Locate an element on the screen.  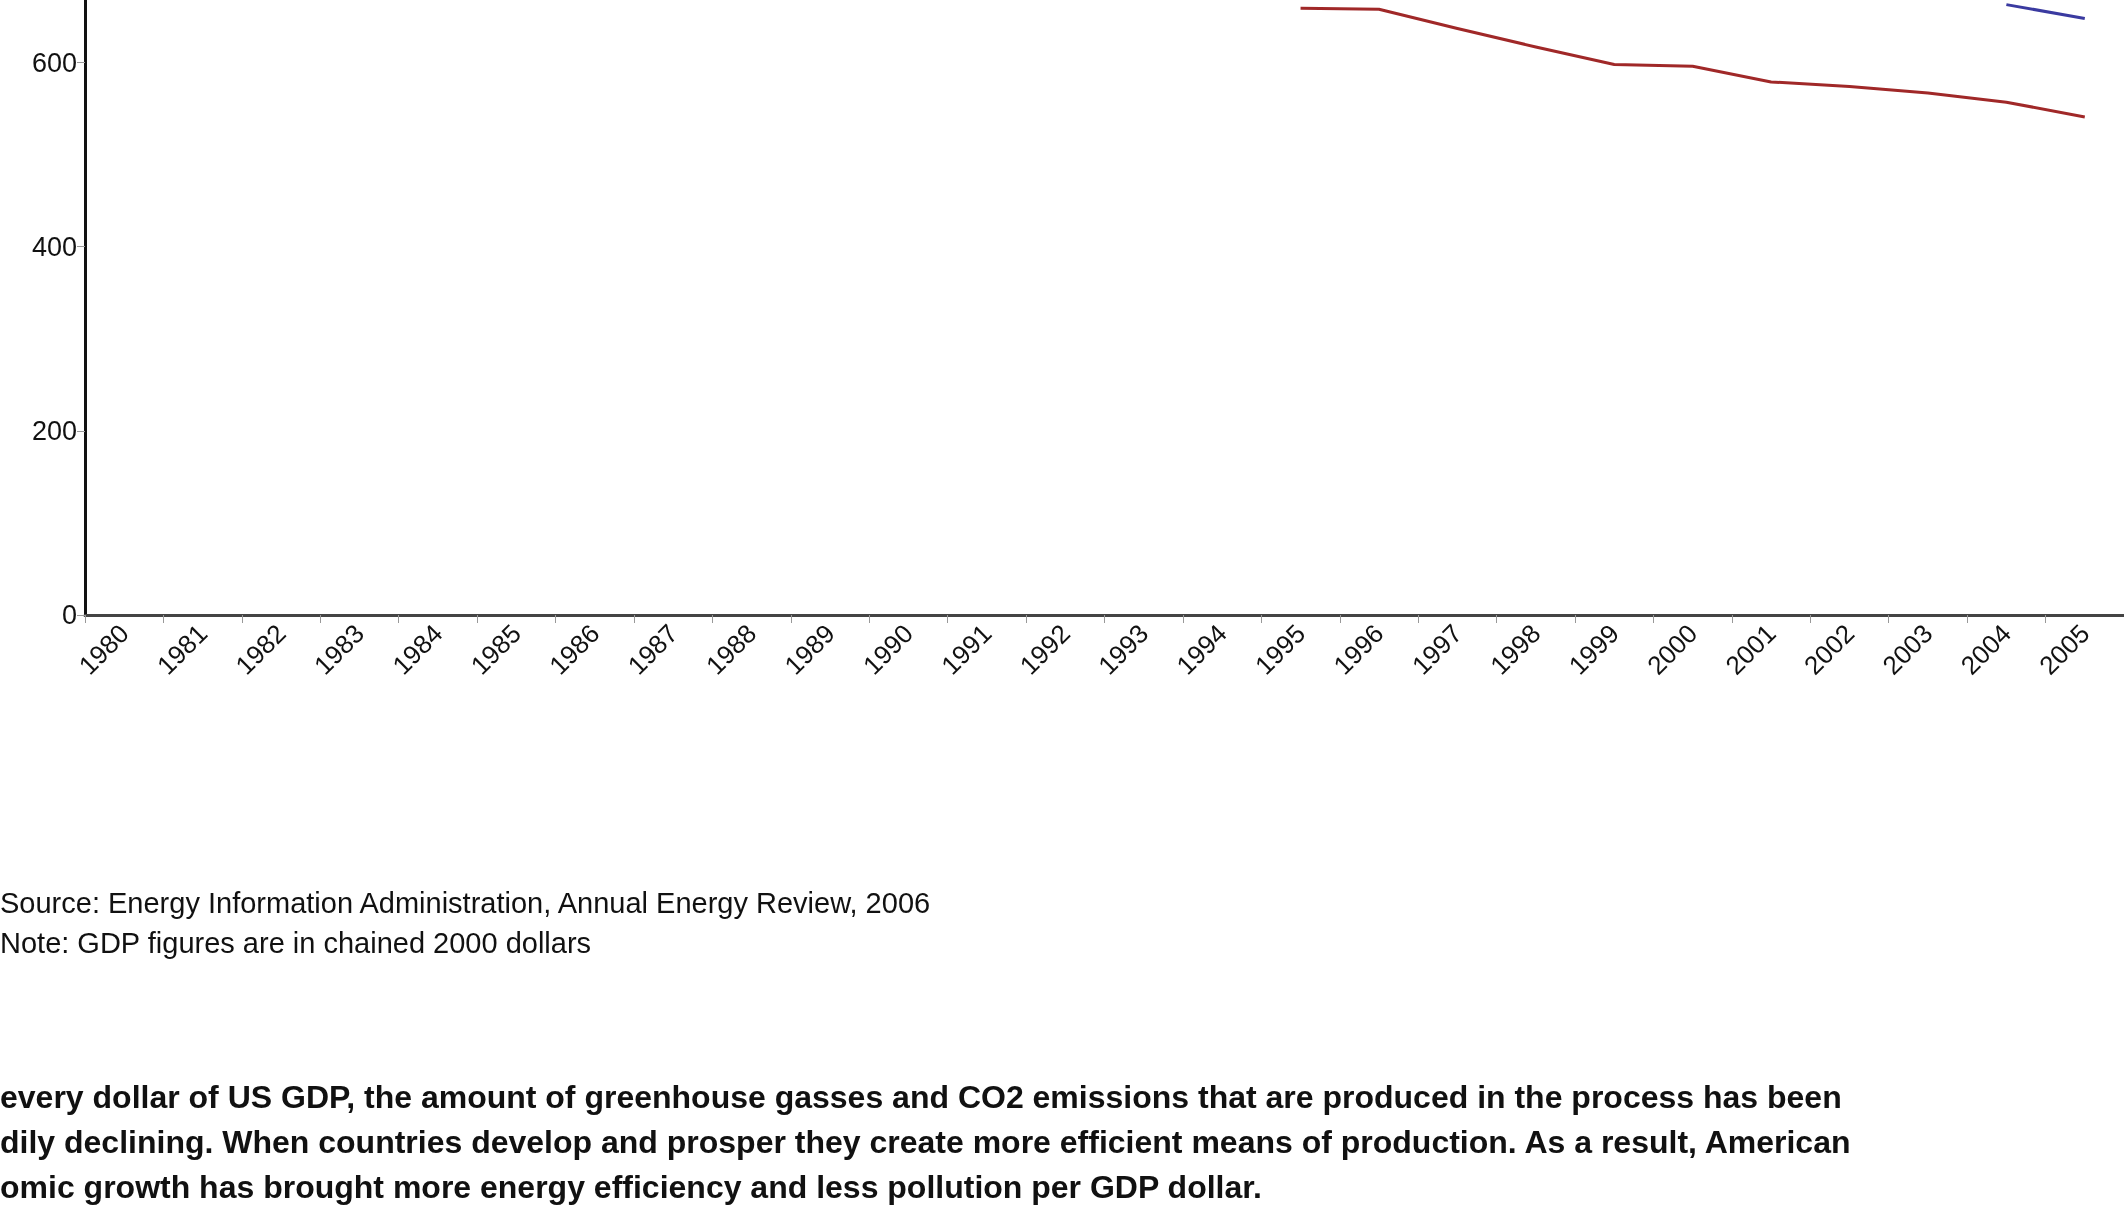
y-tick-label: 600 is located at coordinates (54, 62).